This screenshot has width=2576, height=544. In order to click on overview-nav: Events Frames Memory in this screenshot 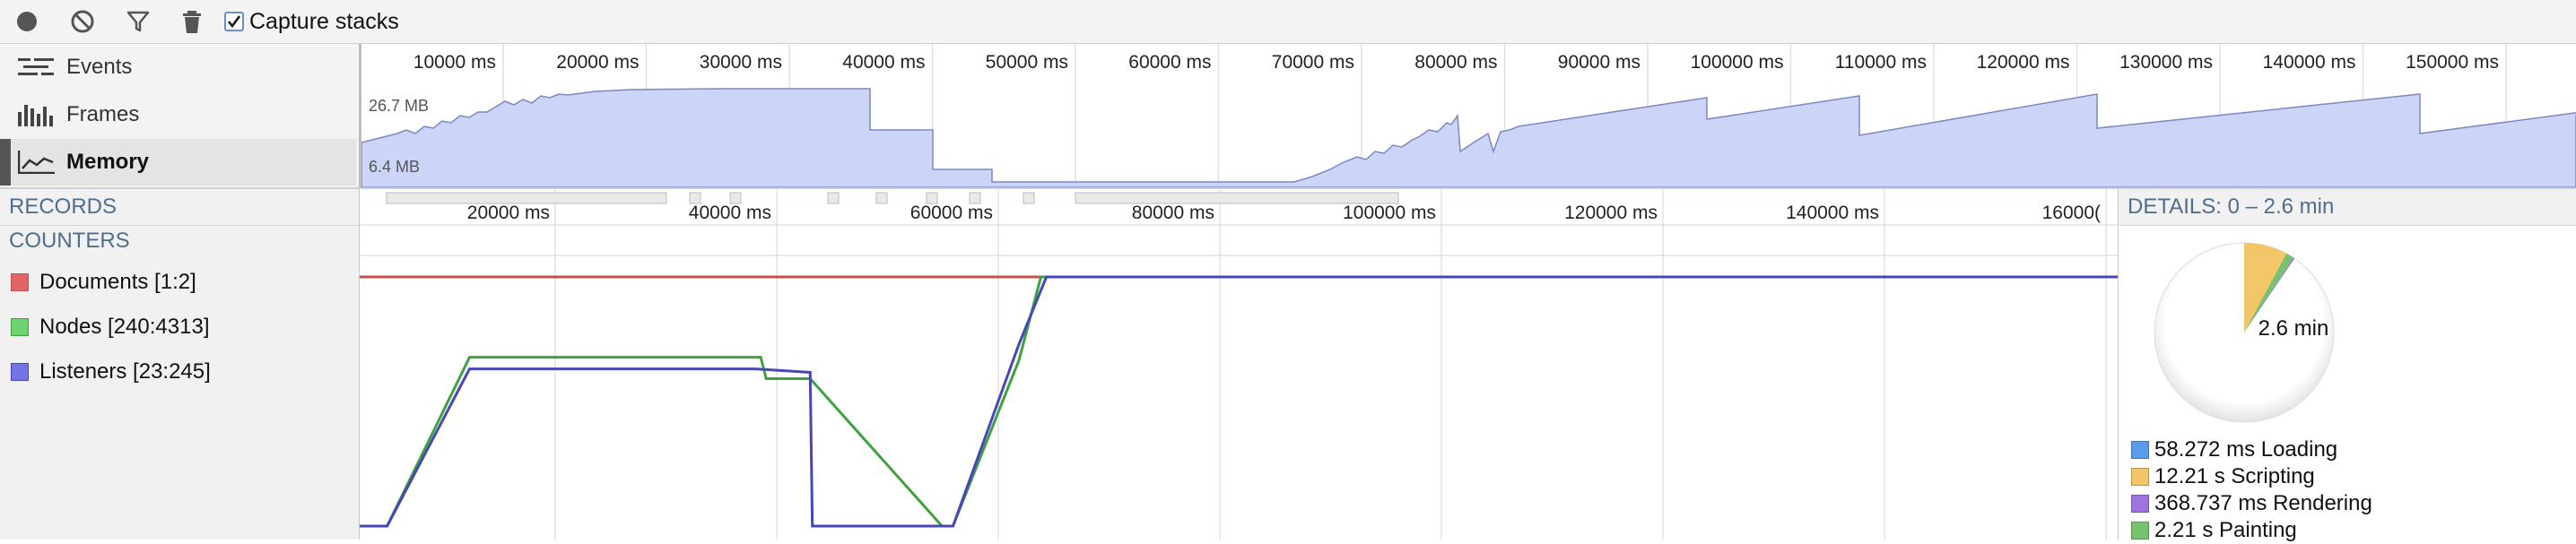, I will do `click(180, 115)`.